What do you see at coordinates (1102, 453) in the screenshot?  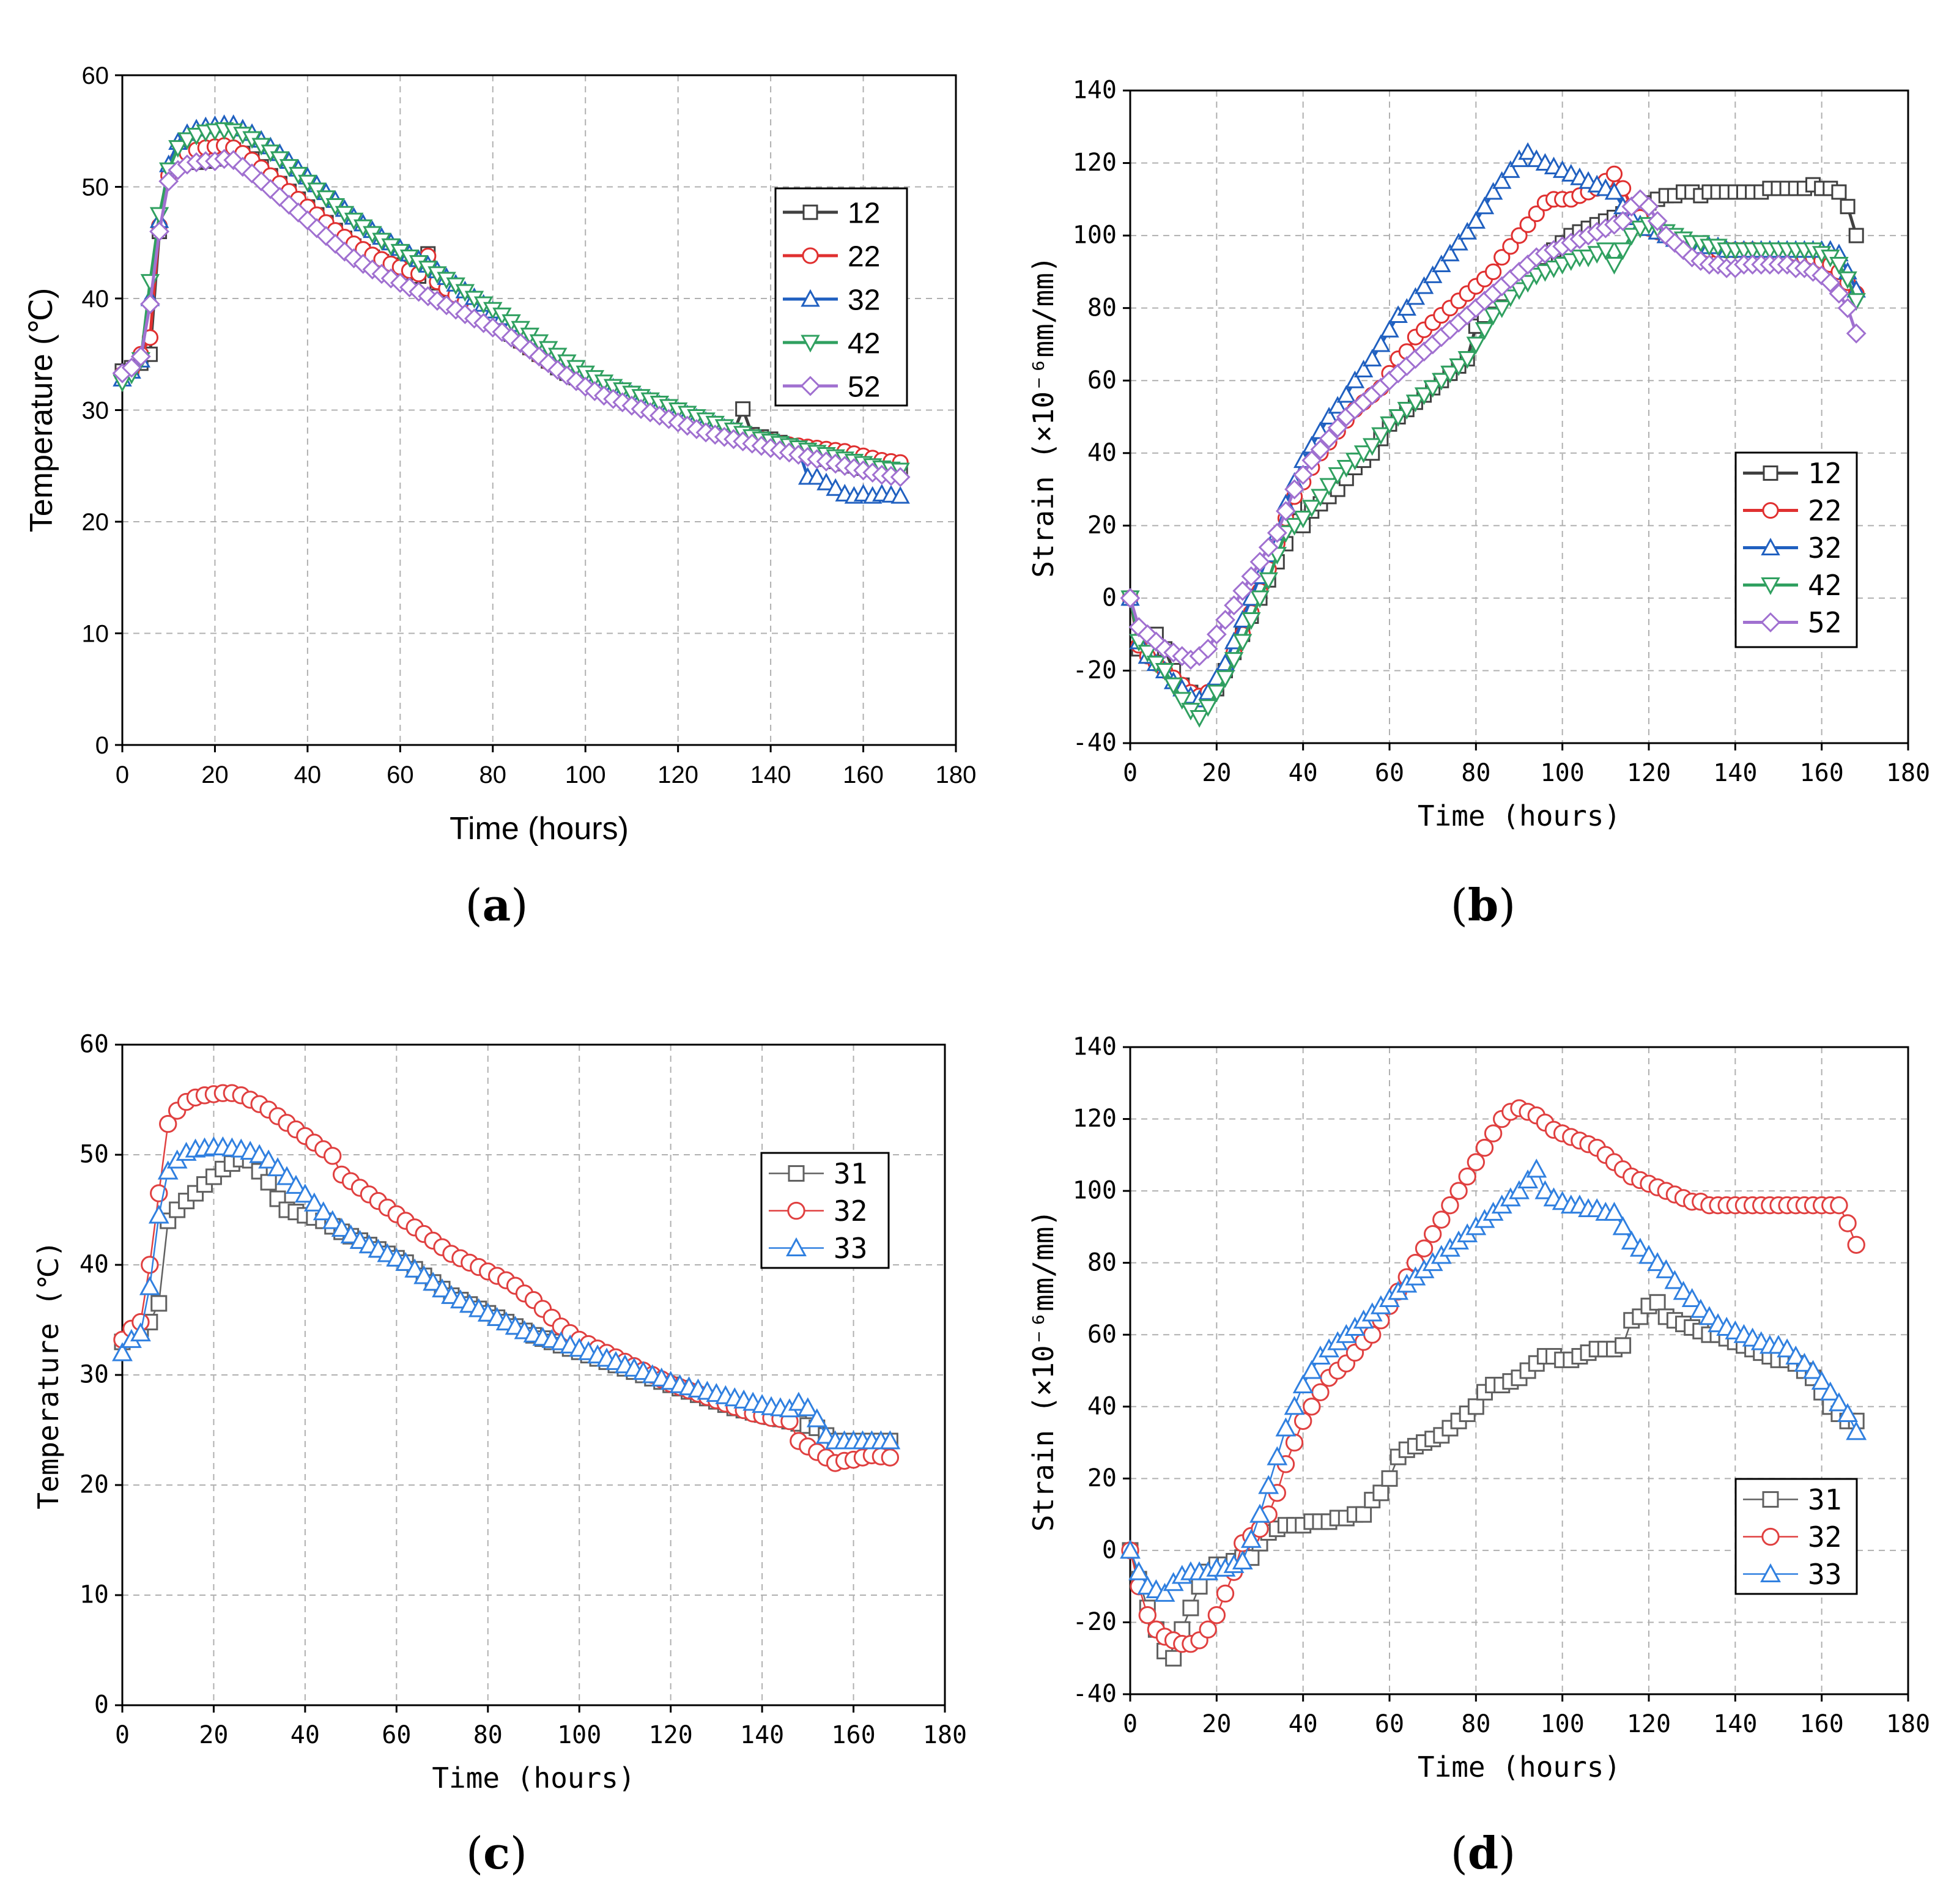 I see `y-tick-label: 40` at bounding box center [1102, 453].